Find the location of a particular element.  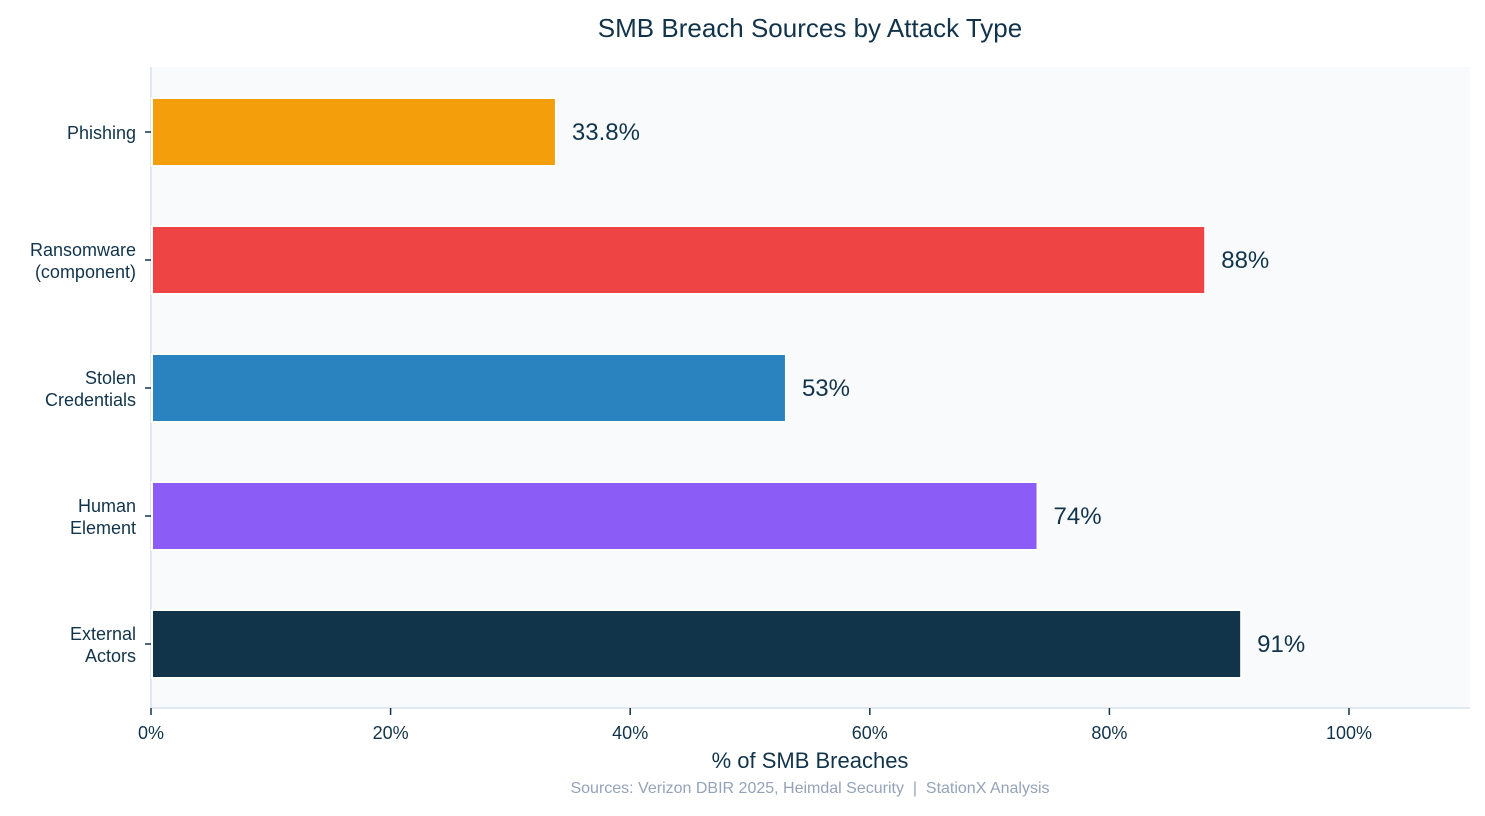

x-tick-label: 40% is located at coordinates (630, 733).